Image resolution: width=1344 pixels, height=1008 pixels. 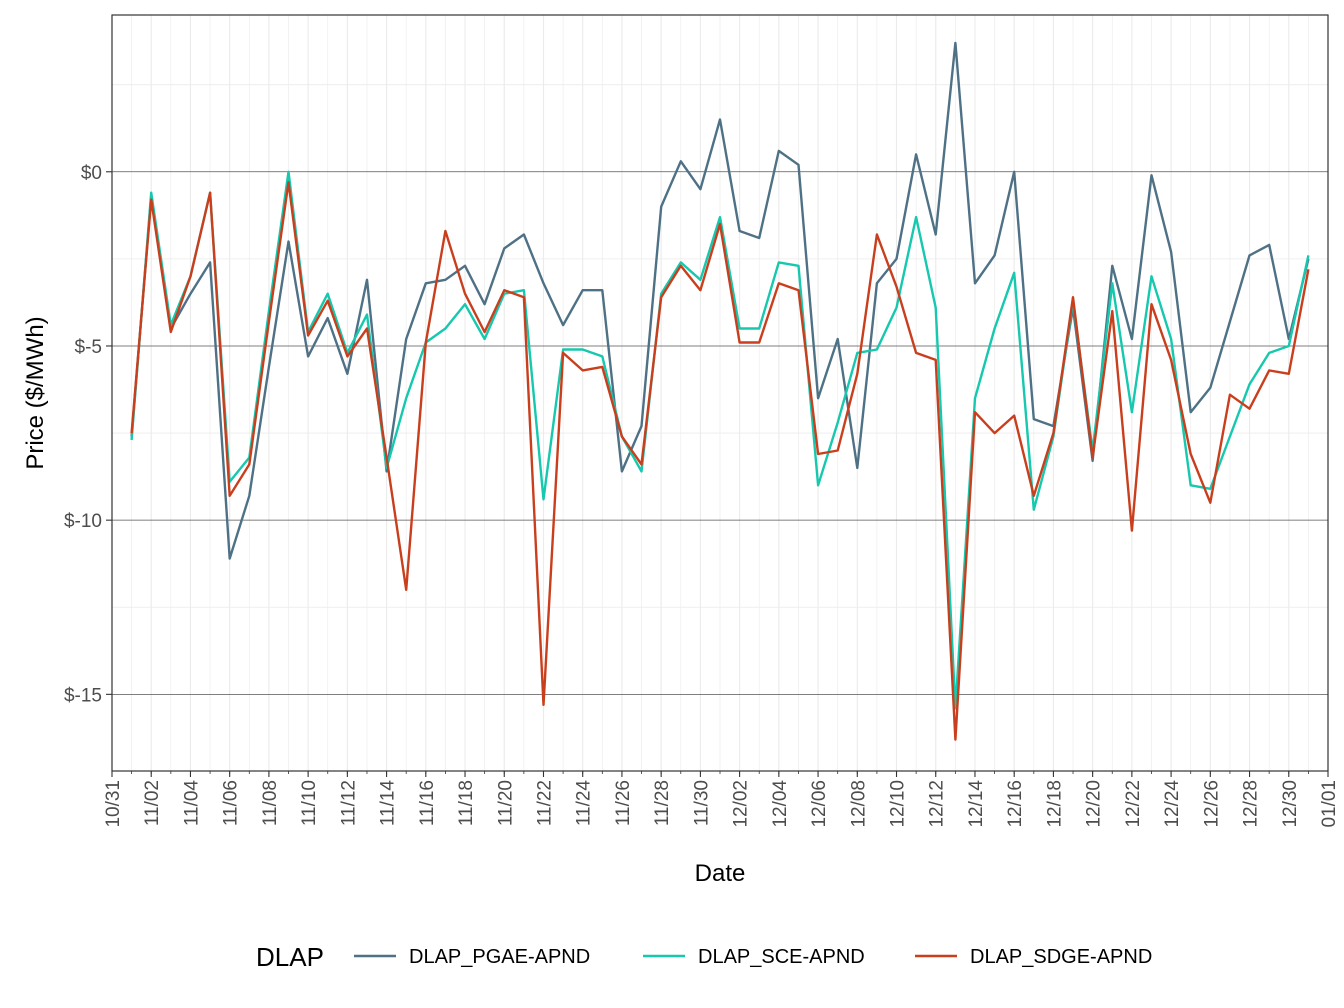 What do you see at coordinates (499, 957) in the screenshot?
I see `legend-label: DLAP_PGAE-APND` at bounding box center [499, 957].